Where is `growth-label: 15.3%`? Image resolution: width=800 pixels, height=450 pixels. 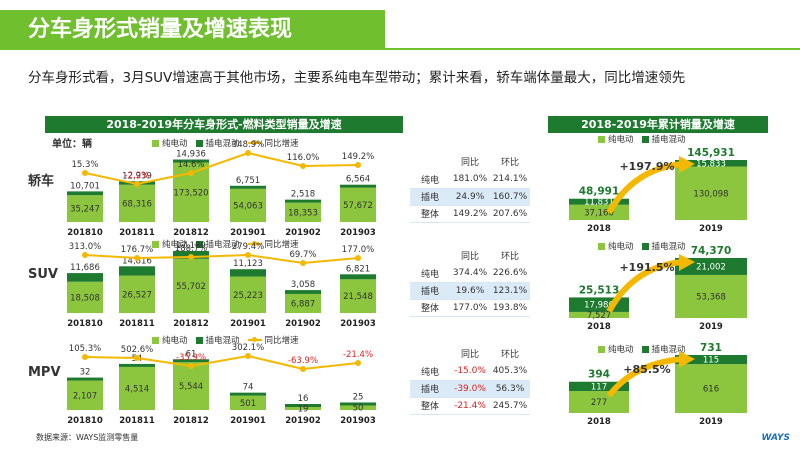 growth-label: 15.3% is located at coordinates (84, 165).